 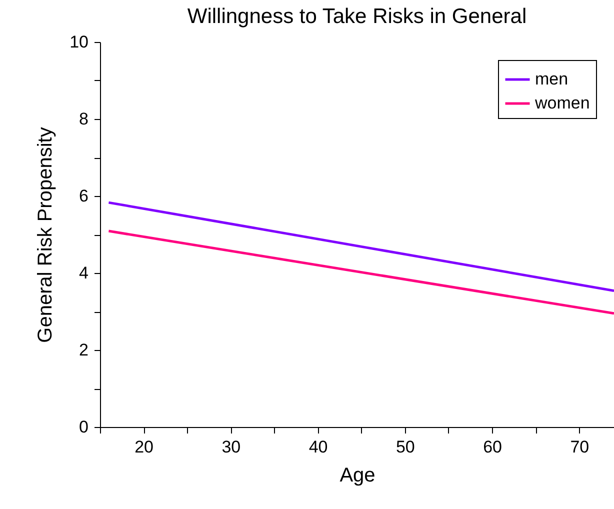 I want to click on y-axis-title: General Risk Propensity, so click(x=45, y=235).